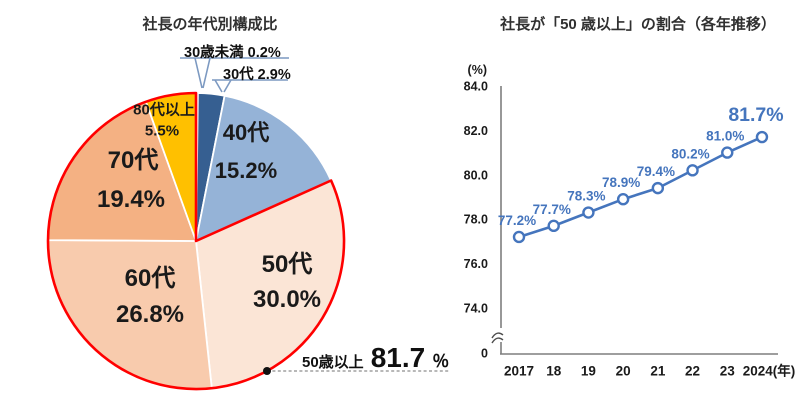 This screenshot has width=805, height=418. Describe the element at coordinates (476, 309) in the screenshot. I see `y-tick-label: 74.0` at that location.